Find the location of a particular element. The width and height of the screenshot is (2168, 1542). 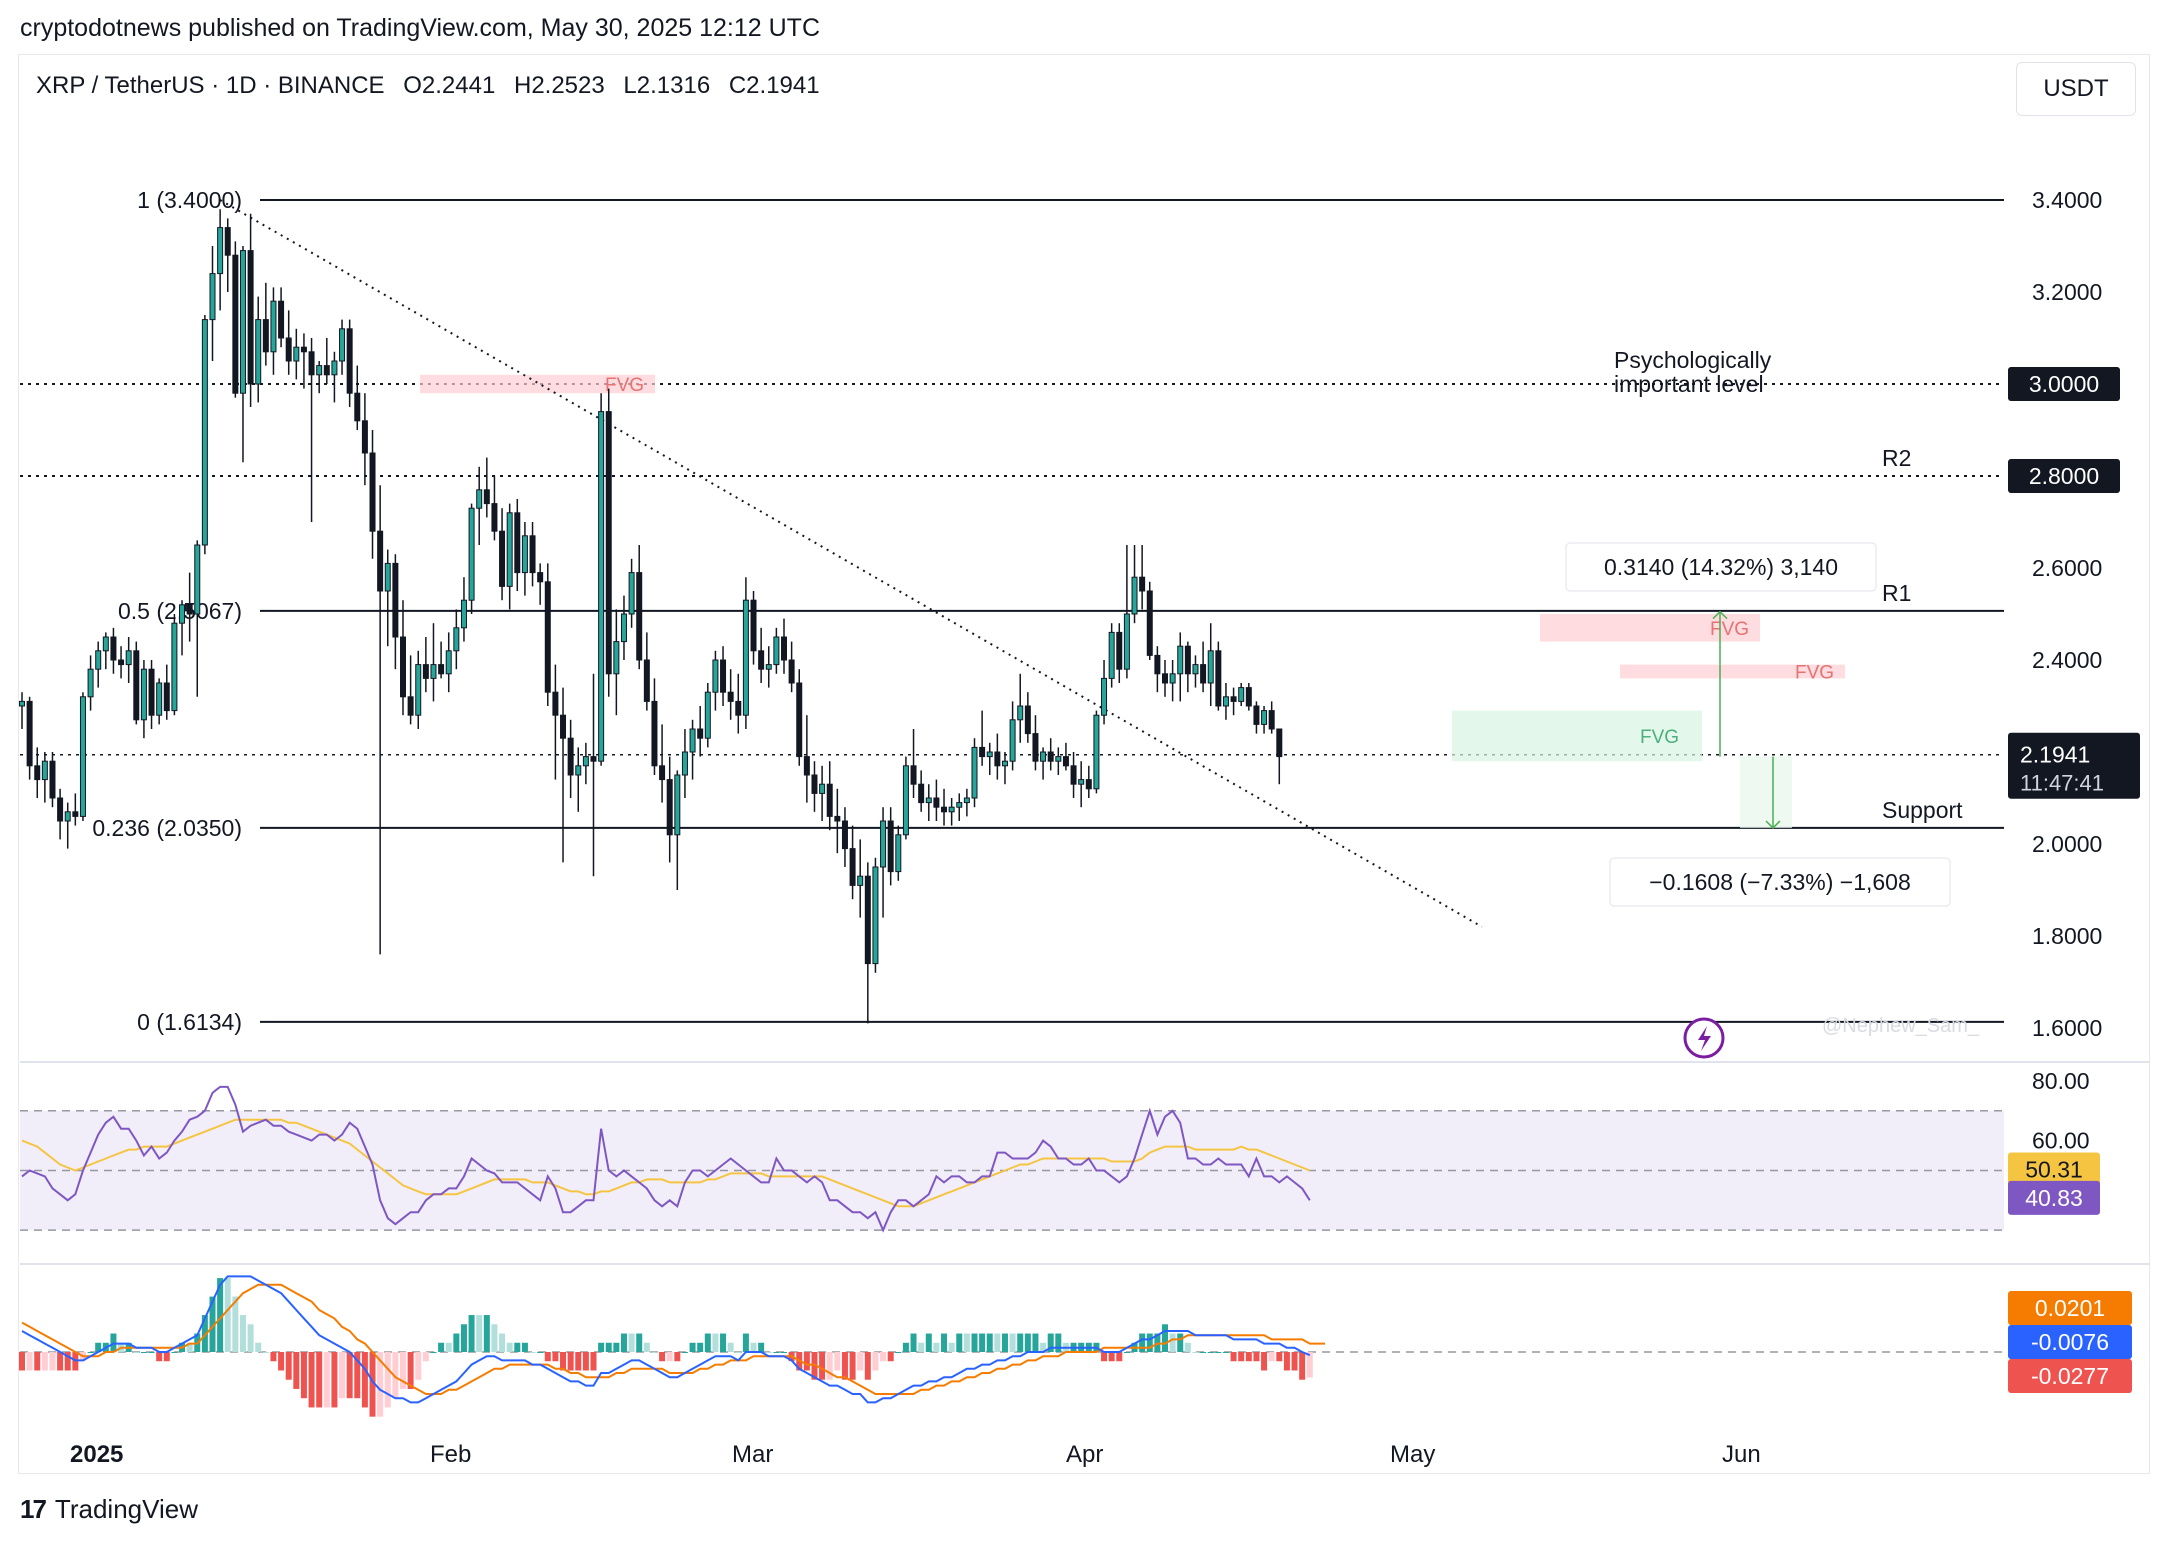

symbol-pair: XRP / TetherUS · 1D · BINANCE is located at coordinates (210, 85).